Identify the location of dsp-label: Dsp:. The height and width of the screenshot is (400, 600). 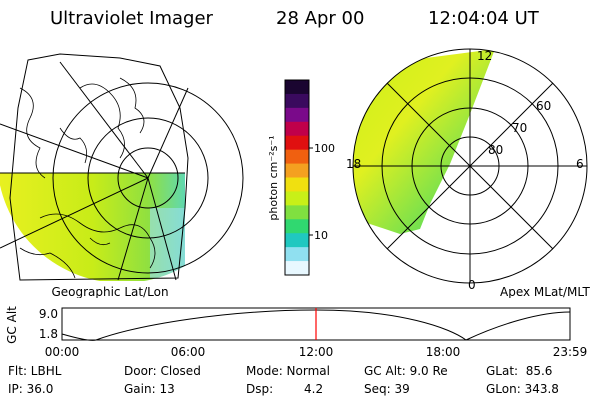
(260, 389).